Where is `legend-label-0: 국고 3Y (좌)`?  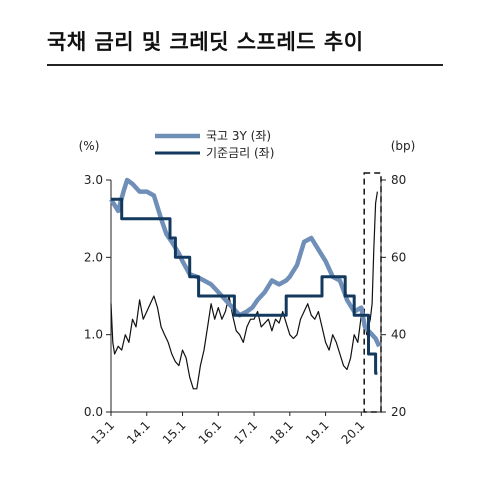 legend-label-0: 국고 3Y (좌) is located at coordinates (238, 136).